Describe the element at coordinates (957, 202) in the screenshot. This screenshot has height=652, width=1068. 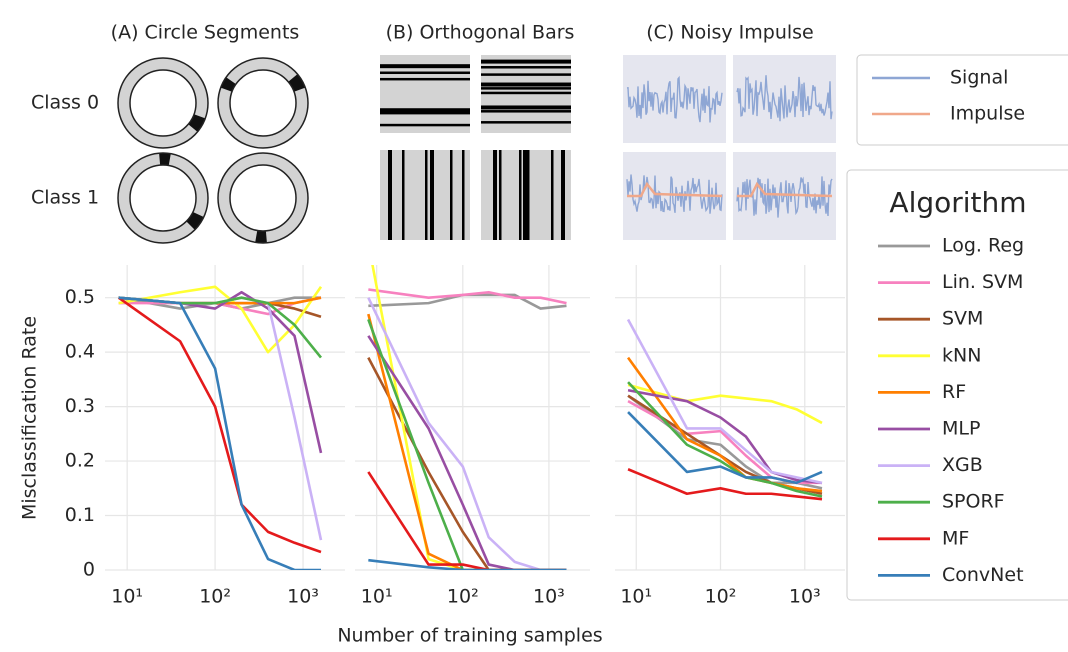
I see `legend-title: Algorithm` at that location.